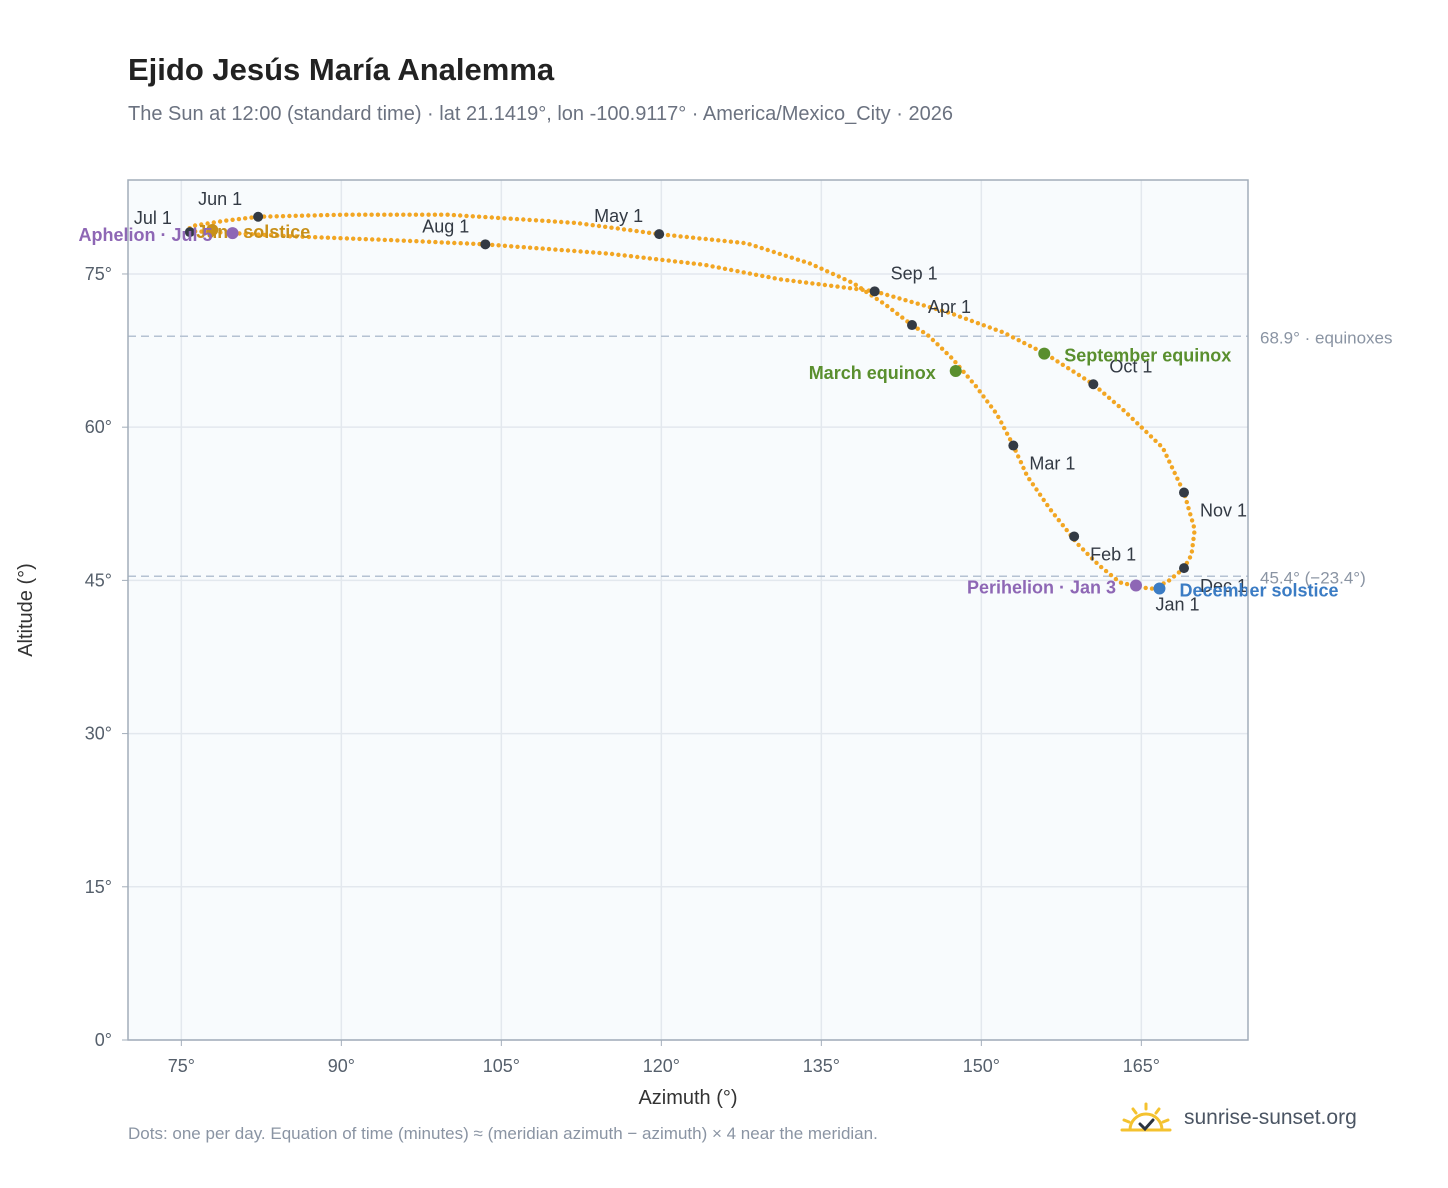 The width and height of the screenshot is (1448, 1188). I want to click on event-marker-label: March equinox, so click(872, 373).